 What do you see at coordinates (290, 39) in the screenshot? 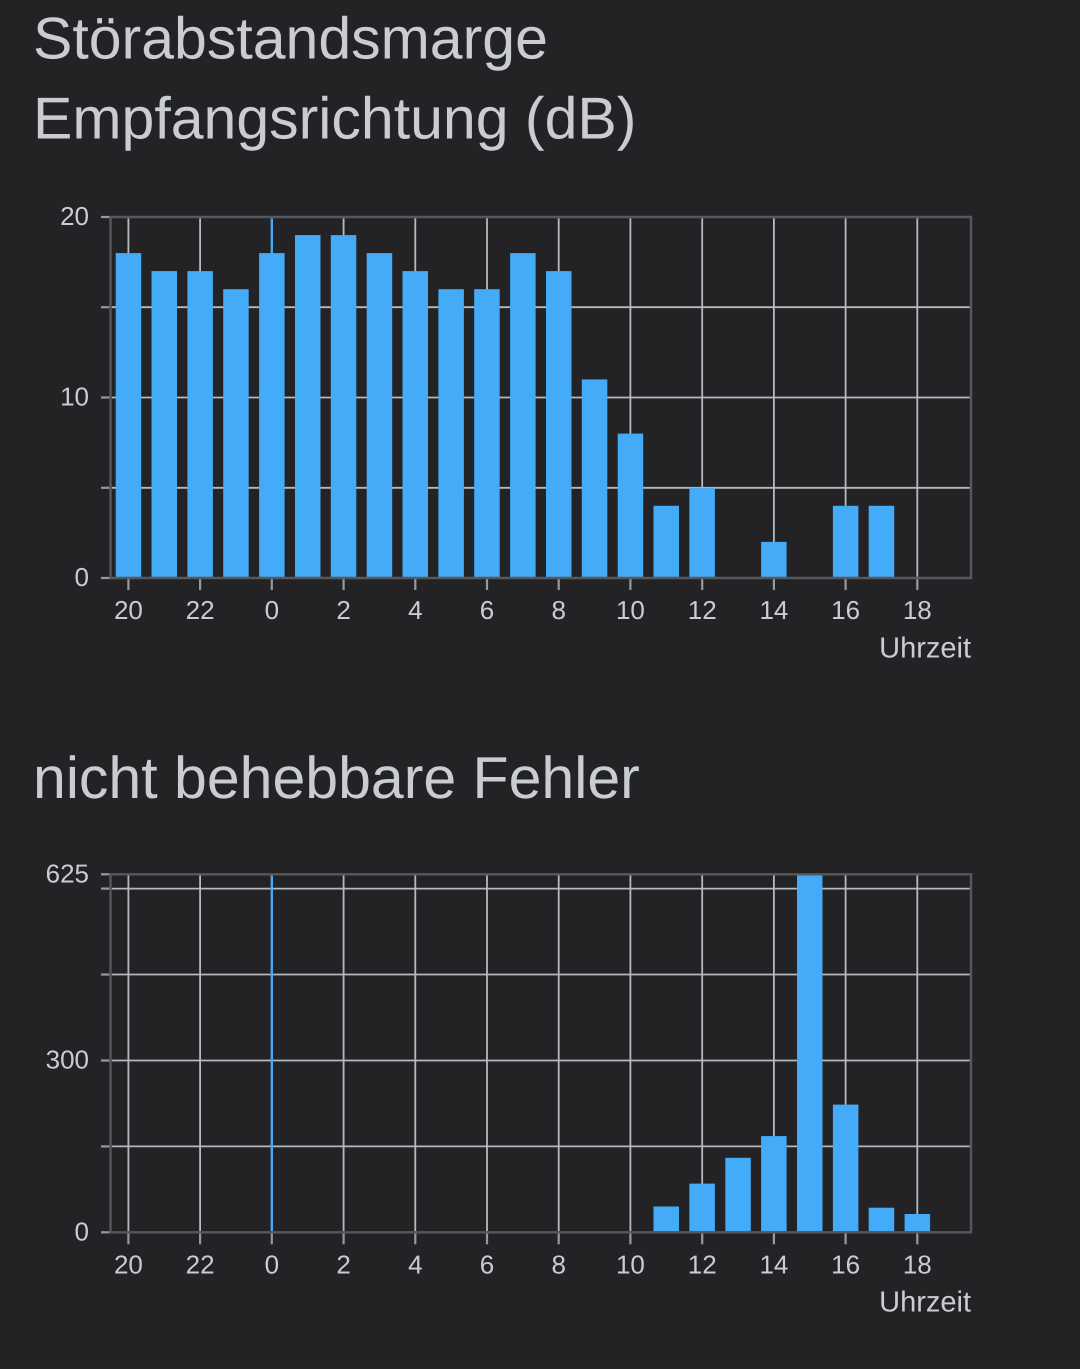
I see `svg-text: Störabstandsmarge` at bounding box center [290, 39].